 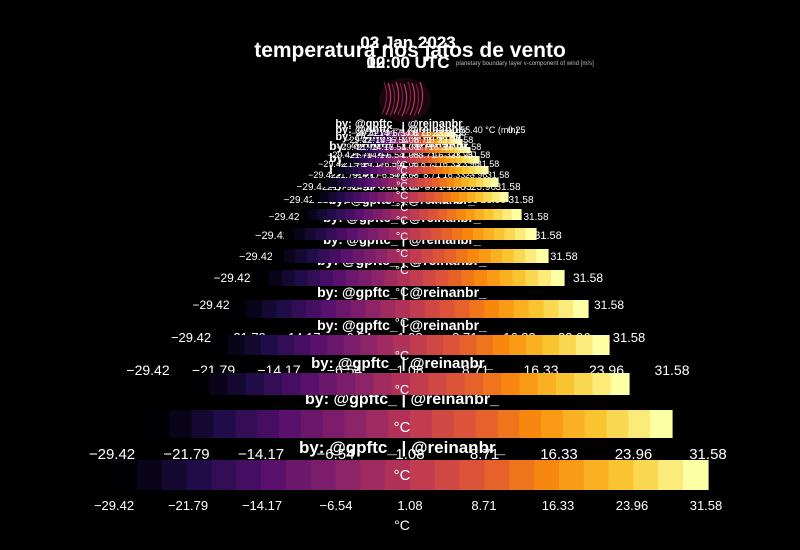 What do you see at coordinates (256, 257) in the screenshot?
I see `colorbar-5-tick-label-0: −29.42` at bounding box center [256, 257].